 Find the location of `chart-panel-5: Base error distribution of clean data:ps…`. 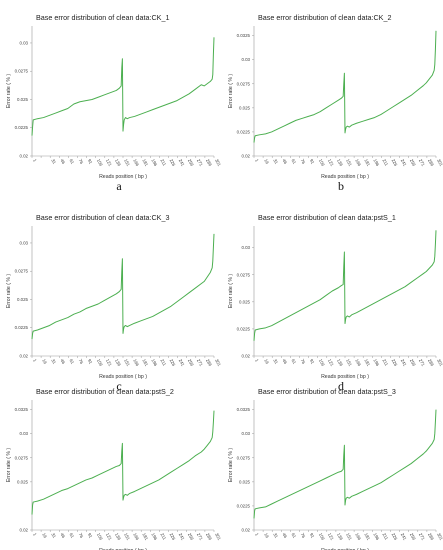

chart-panel-5: Base error distribution of clean data:ps… is located at coordinates (114, 468).